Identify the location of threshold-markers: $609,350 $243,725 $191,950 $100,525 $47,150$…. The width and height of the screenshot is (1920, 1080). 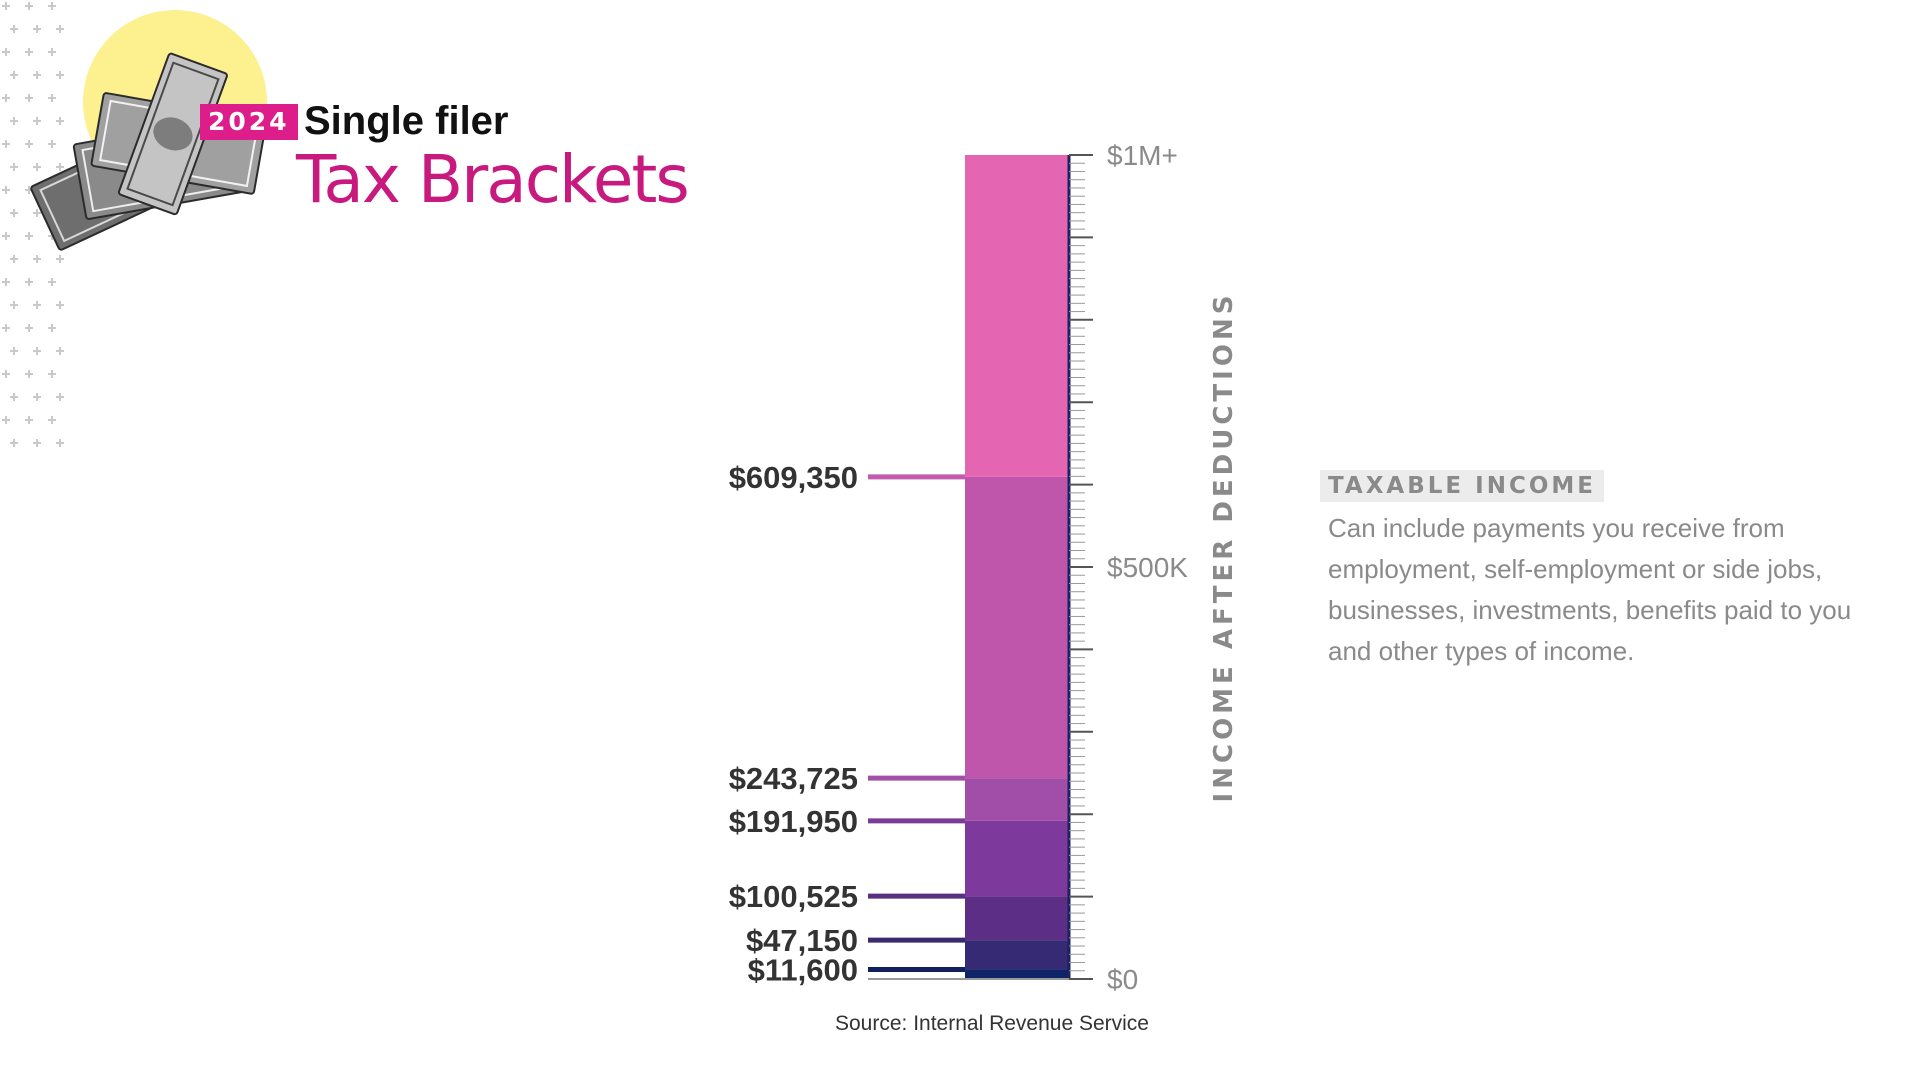
(847, 723).